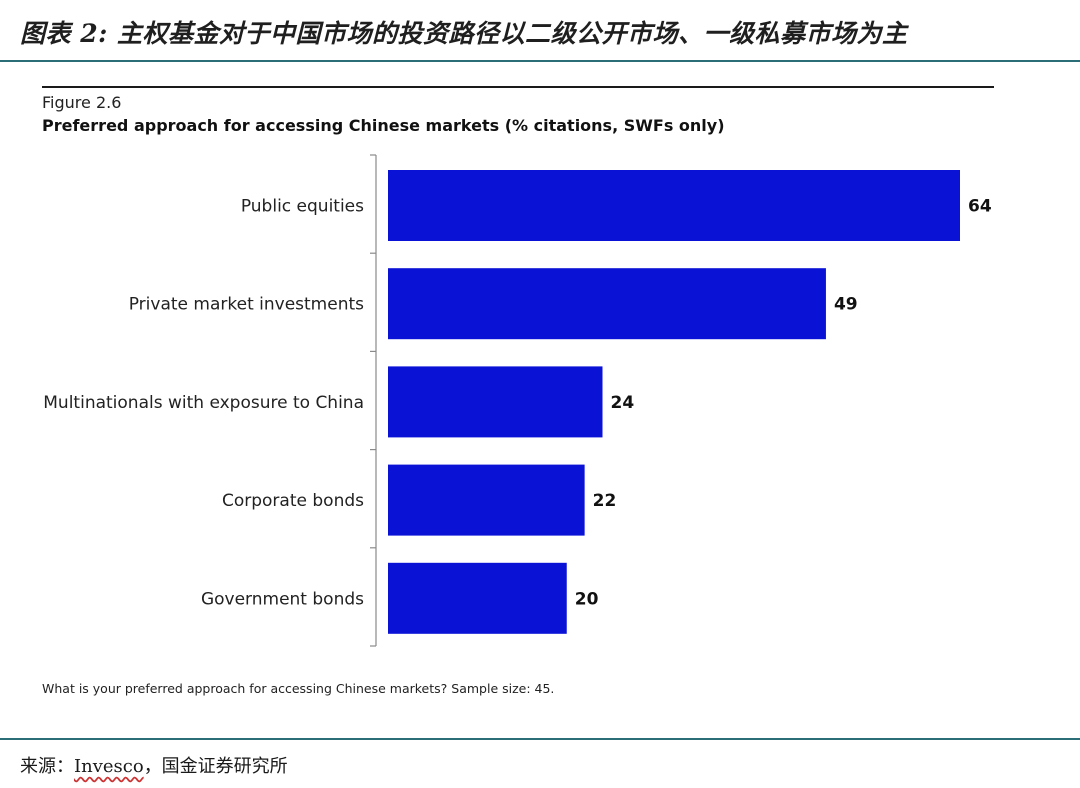 The image size is (1080, 788). I want to click on category-label: Public equities, so click(302, 207).